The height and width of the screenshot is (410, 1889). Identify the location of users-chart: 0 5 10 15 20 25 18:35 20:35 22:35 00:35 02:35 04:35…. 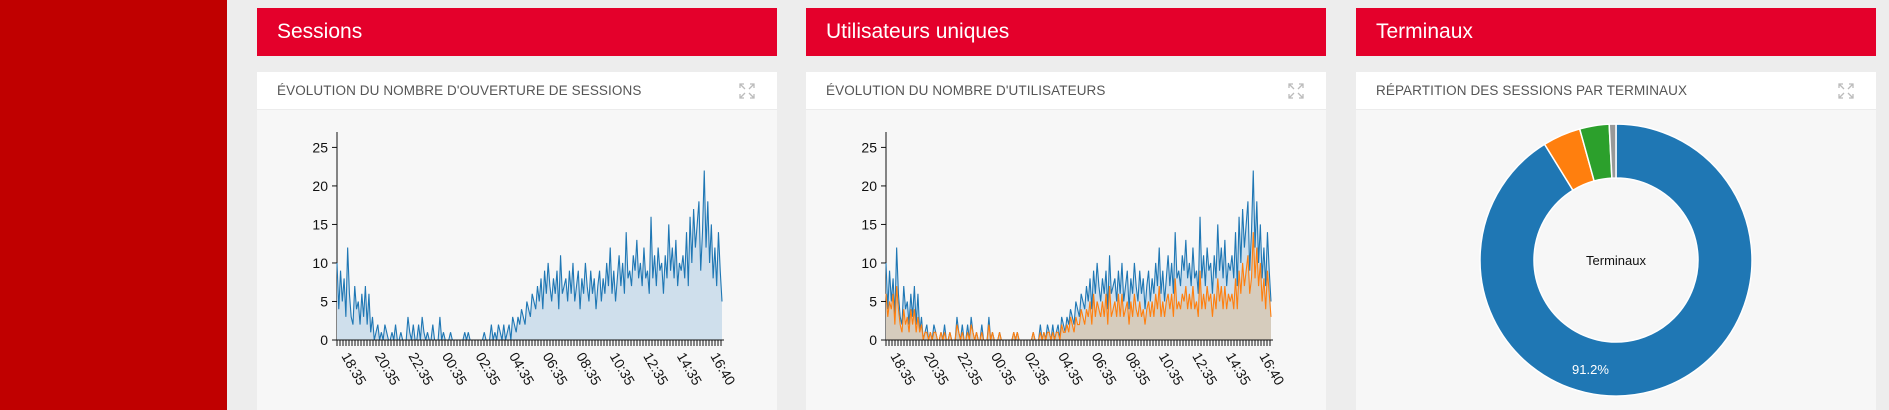
(1074, 260).